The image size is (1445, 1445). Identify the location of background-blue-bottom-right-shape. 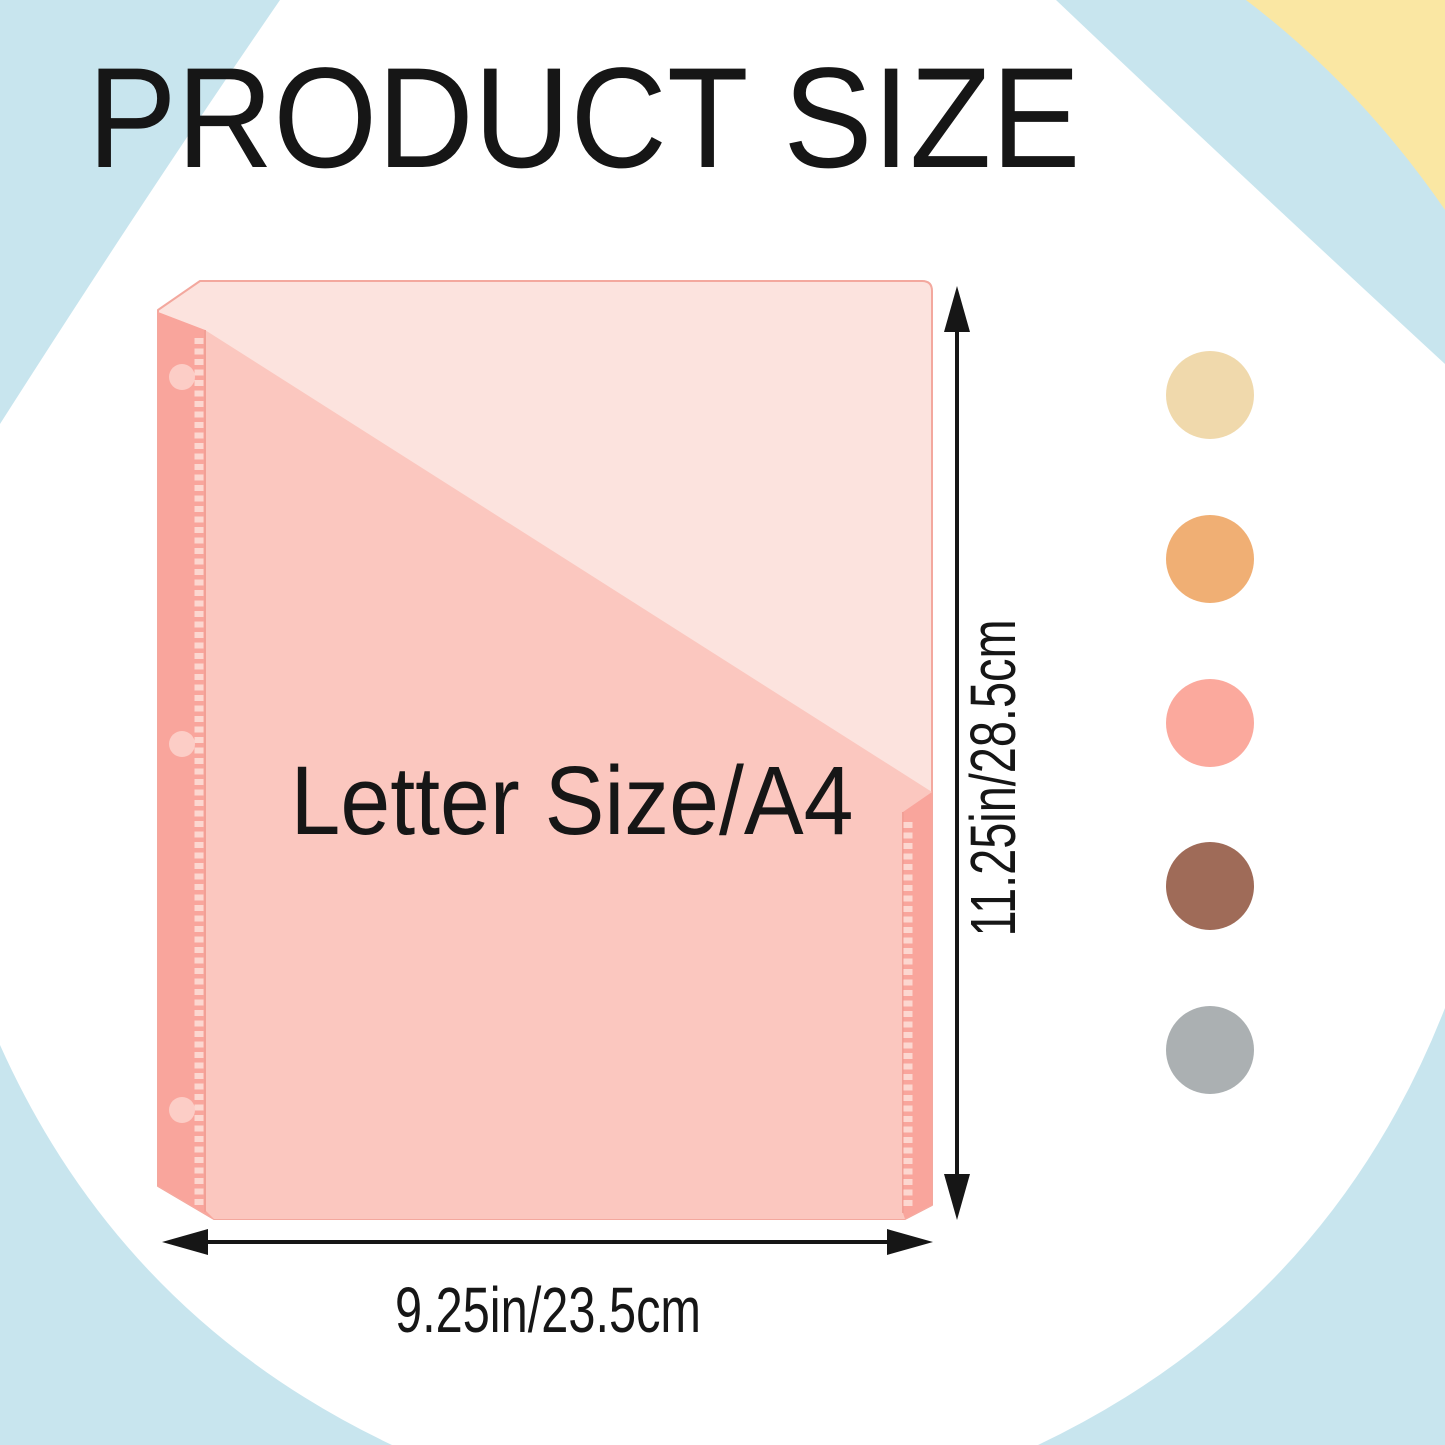
(1241, 1226).